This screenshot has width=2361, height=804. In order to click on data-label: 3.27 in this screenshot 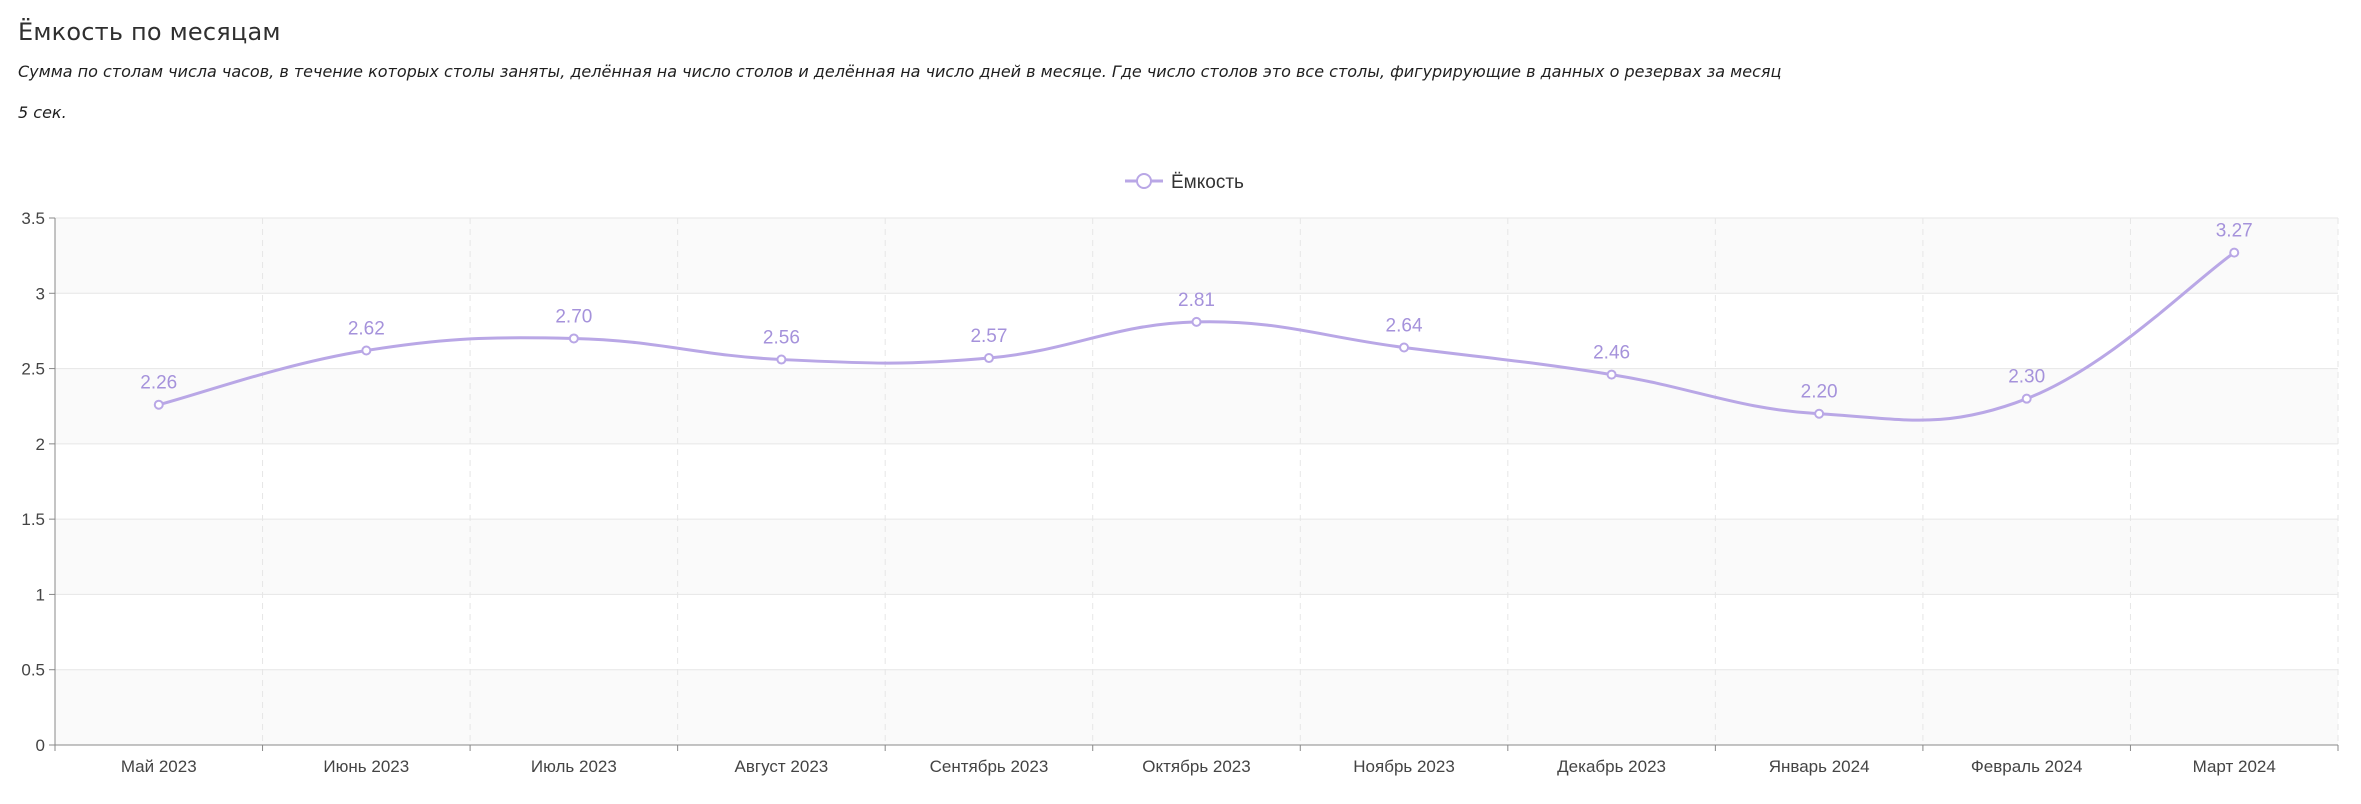, I will do `click(2234, 231)`.